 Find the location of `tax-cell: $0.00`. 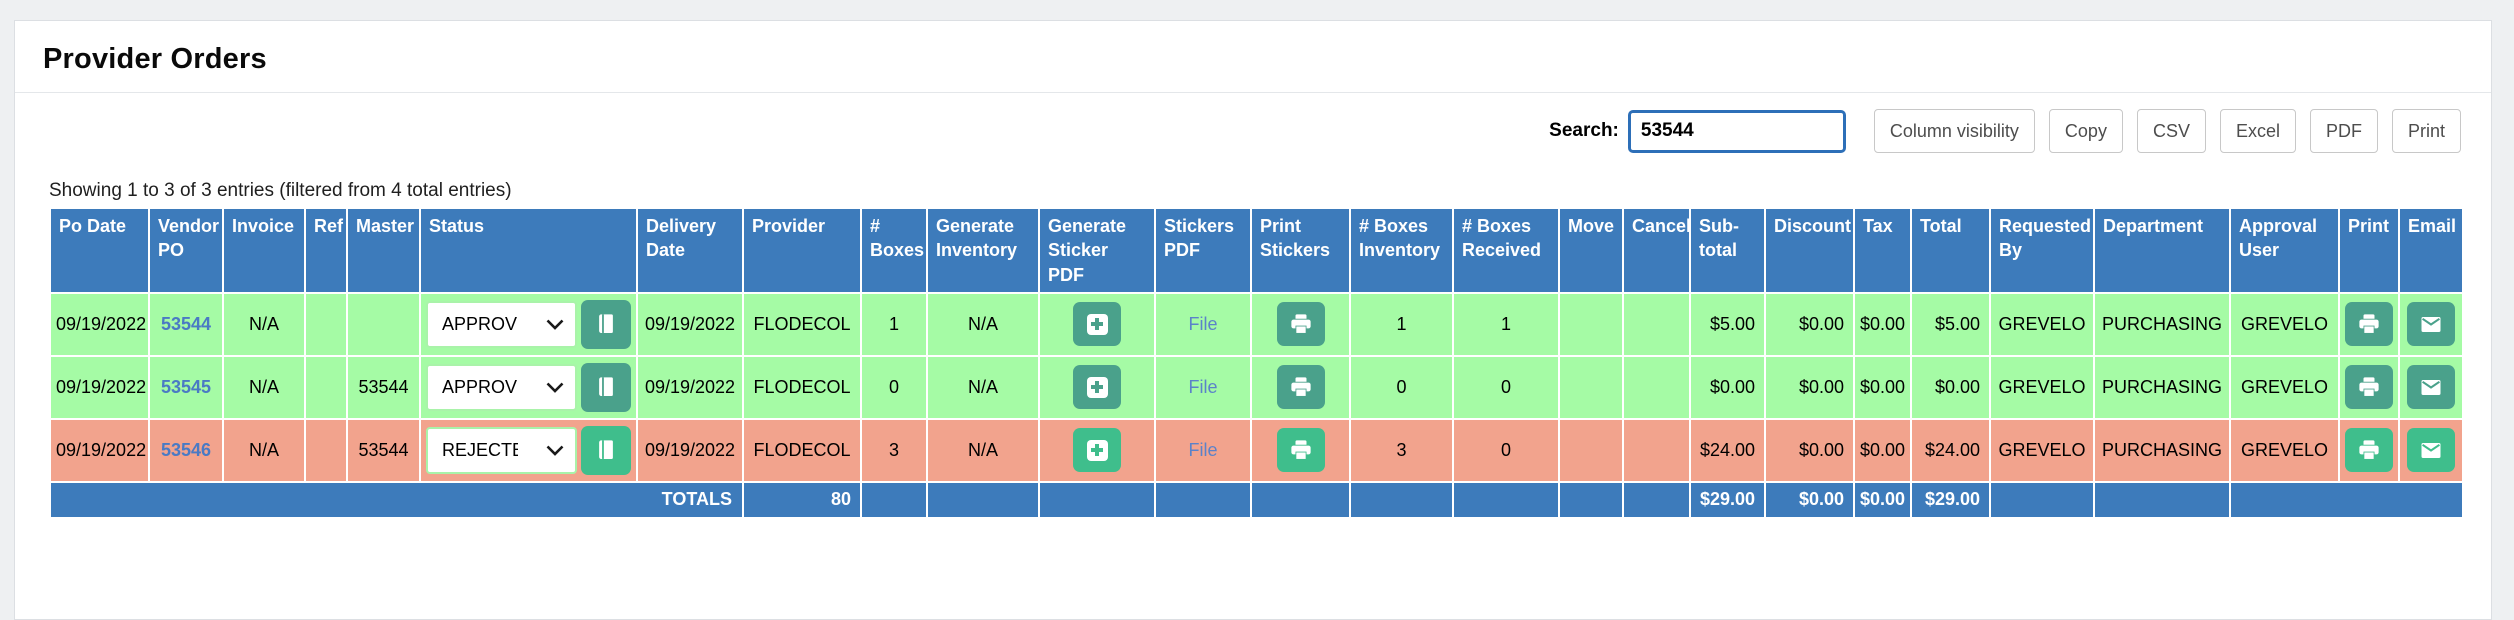

tax-cell: $0.00 is located at coordinates (1882, 324).